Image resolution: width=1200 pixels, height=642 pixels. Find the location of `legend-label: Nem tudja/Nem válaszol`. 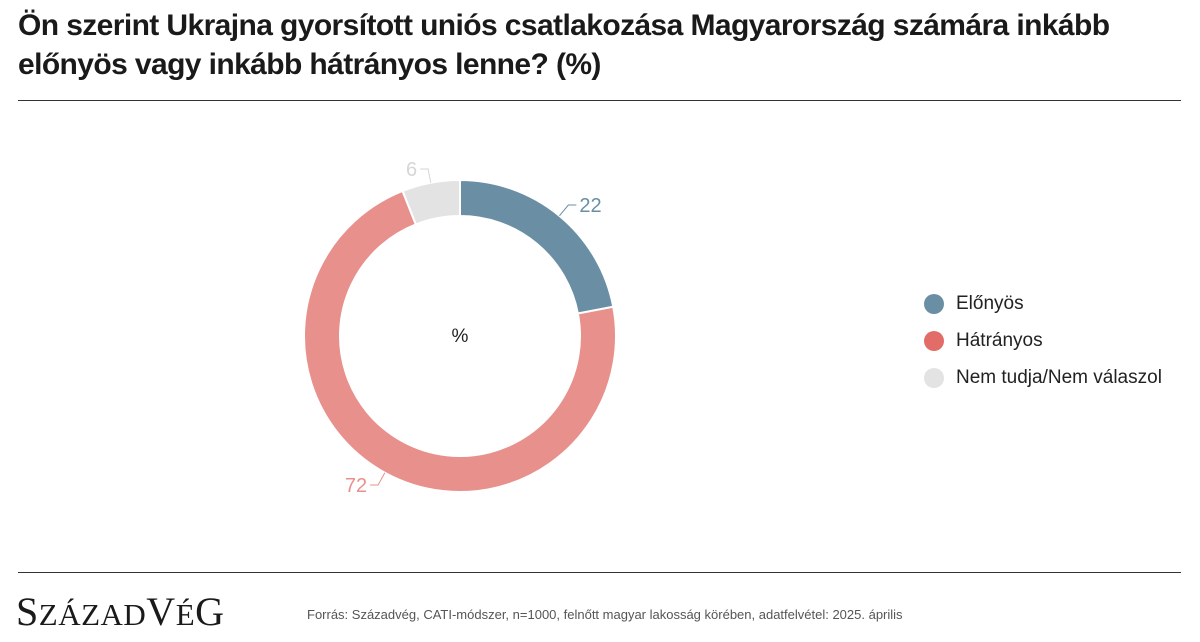

legend-label: Nem tudja/Nem válaszol is located at coordinates (1059, 377).